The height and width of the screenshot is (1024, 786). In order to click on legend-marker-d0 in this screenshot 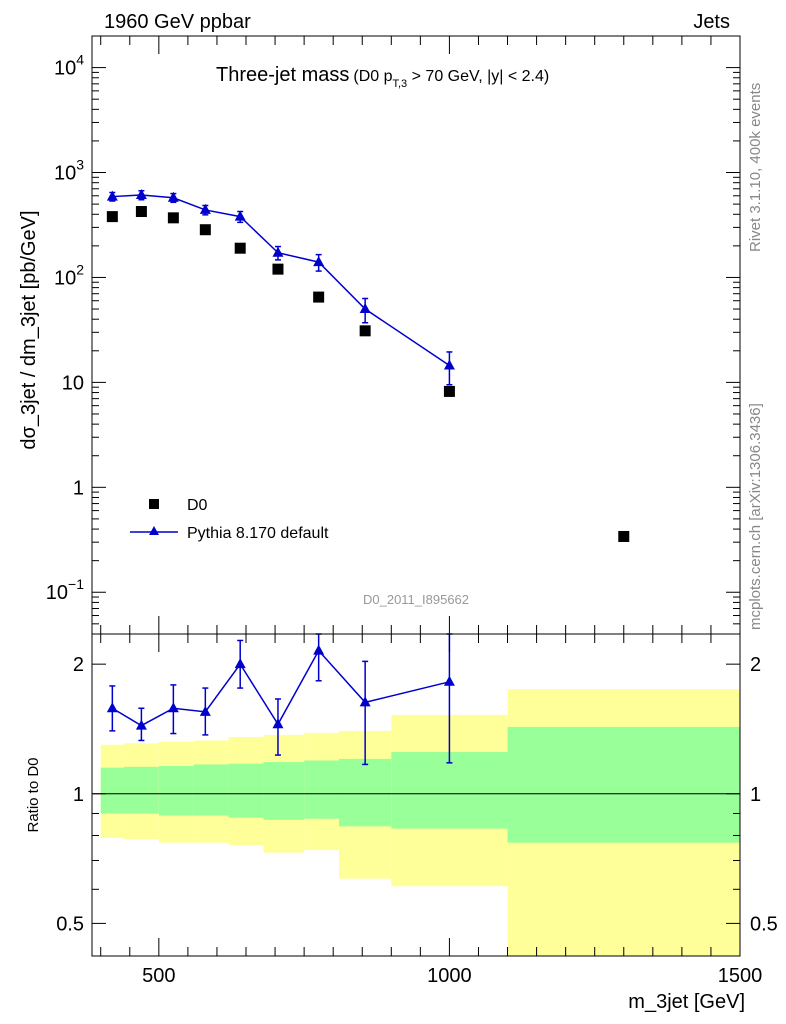, I will do `click(154, 504)`.